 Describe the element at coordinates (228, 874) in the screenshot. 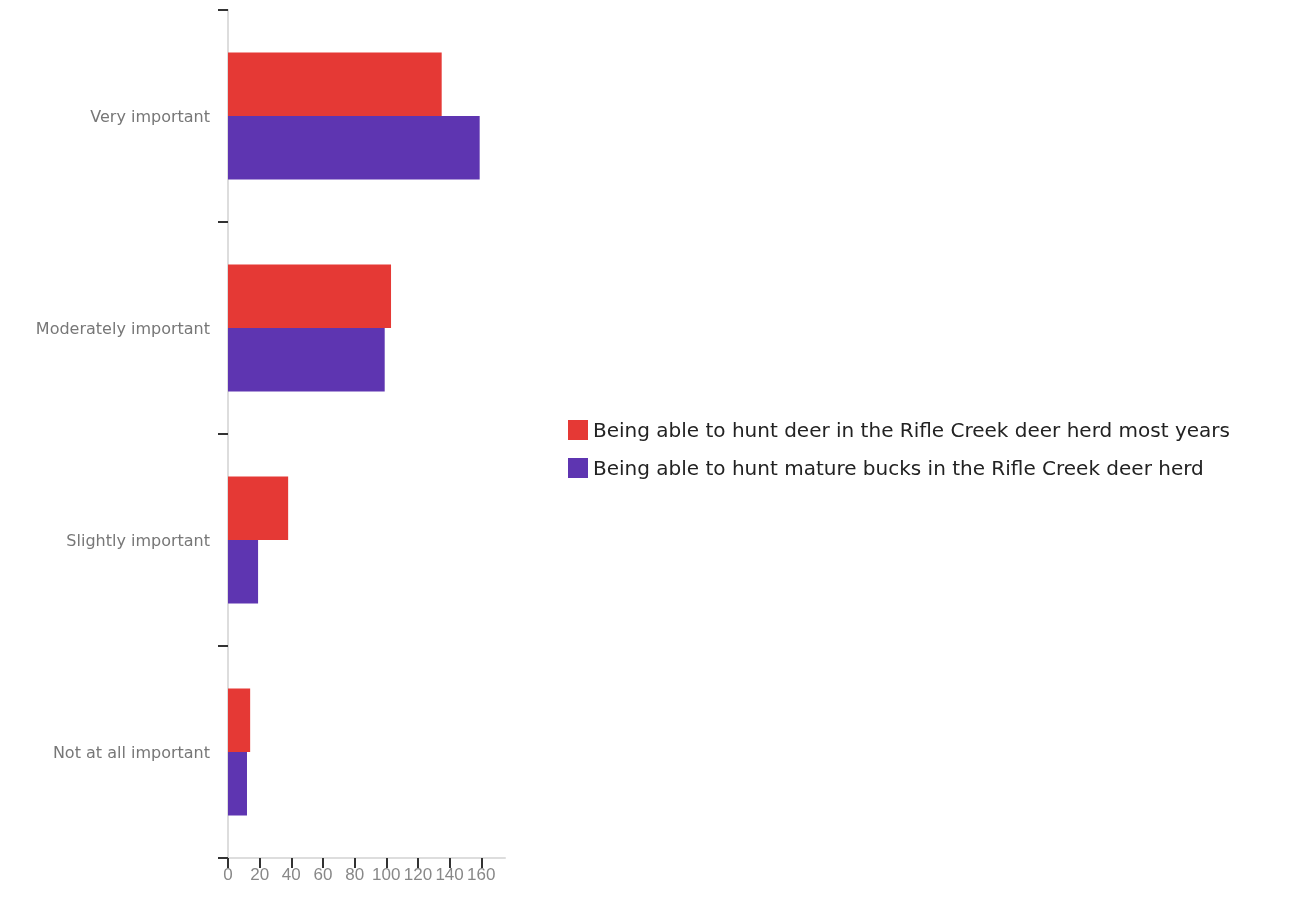

I see `x-tick-label: 0` at that location.